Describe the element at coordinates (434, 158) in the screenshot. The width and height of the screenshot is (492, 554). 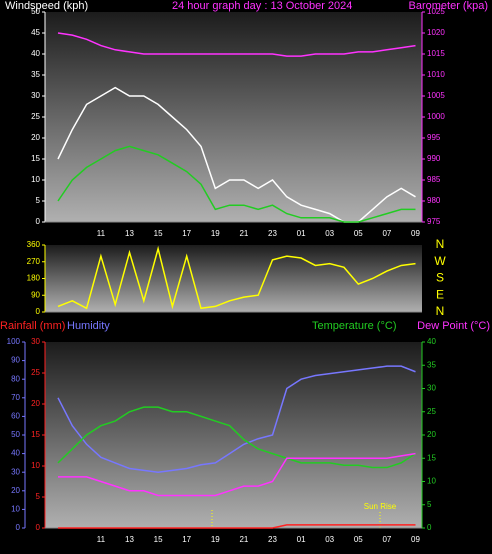
I see `y-tick-label: 990` at that location.